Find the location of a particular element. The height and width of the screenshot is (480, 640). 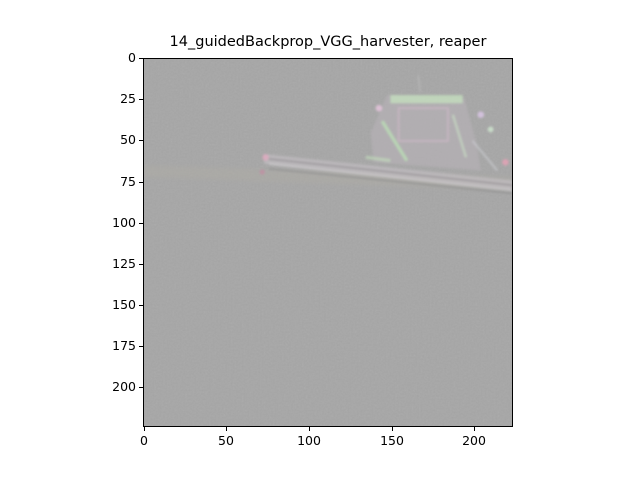

y-tick-label: 0 is located at coordinates (132, 57).